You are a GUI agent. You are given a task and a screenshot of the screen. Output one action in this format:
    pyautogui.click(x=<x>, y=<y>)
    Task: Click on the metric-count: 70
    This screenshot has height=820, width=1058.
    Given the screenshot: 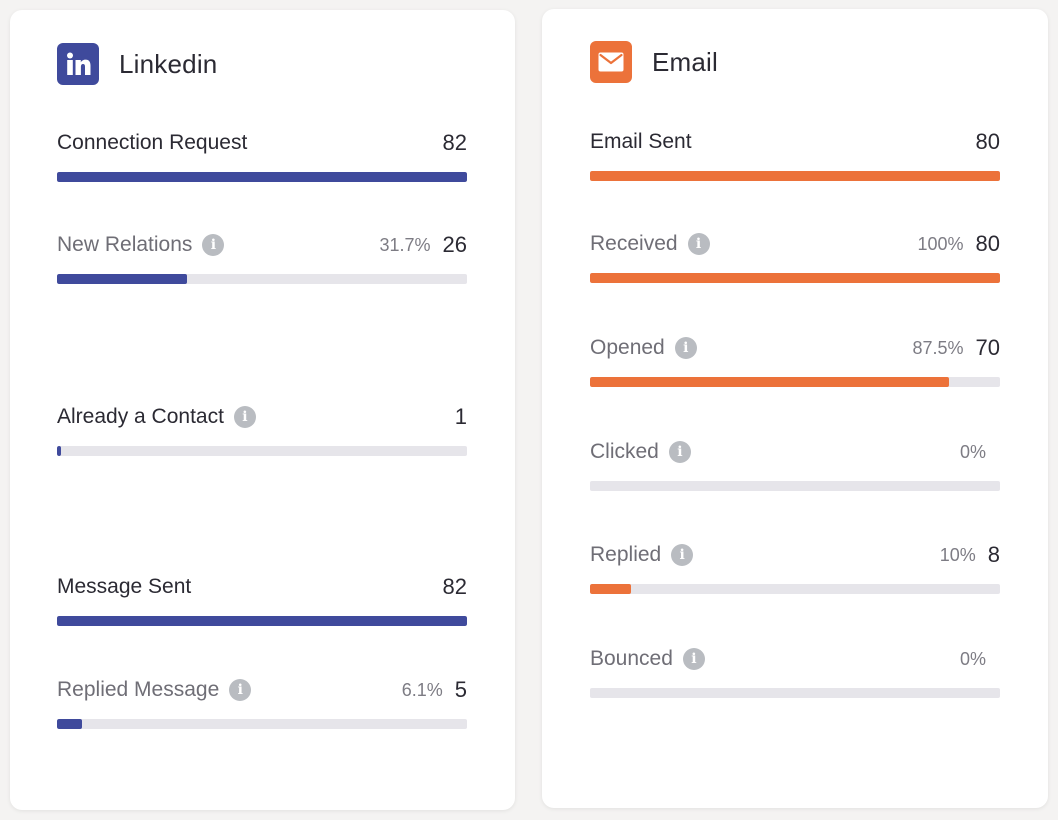 What is the action you would take?
    pyautogui.click(x=987, y=347)
    